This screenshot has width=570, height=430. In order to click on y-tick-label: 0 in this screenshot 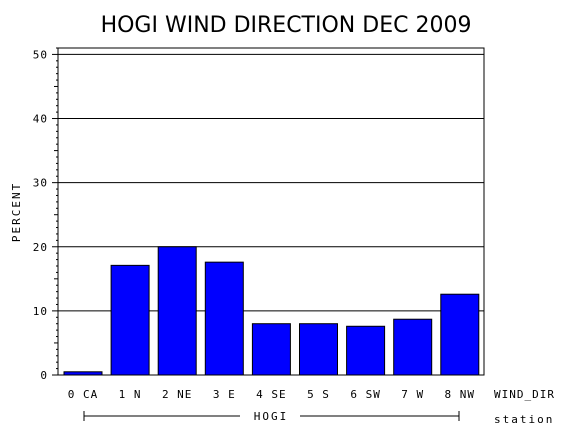, I will do `click(44, 375)`.